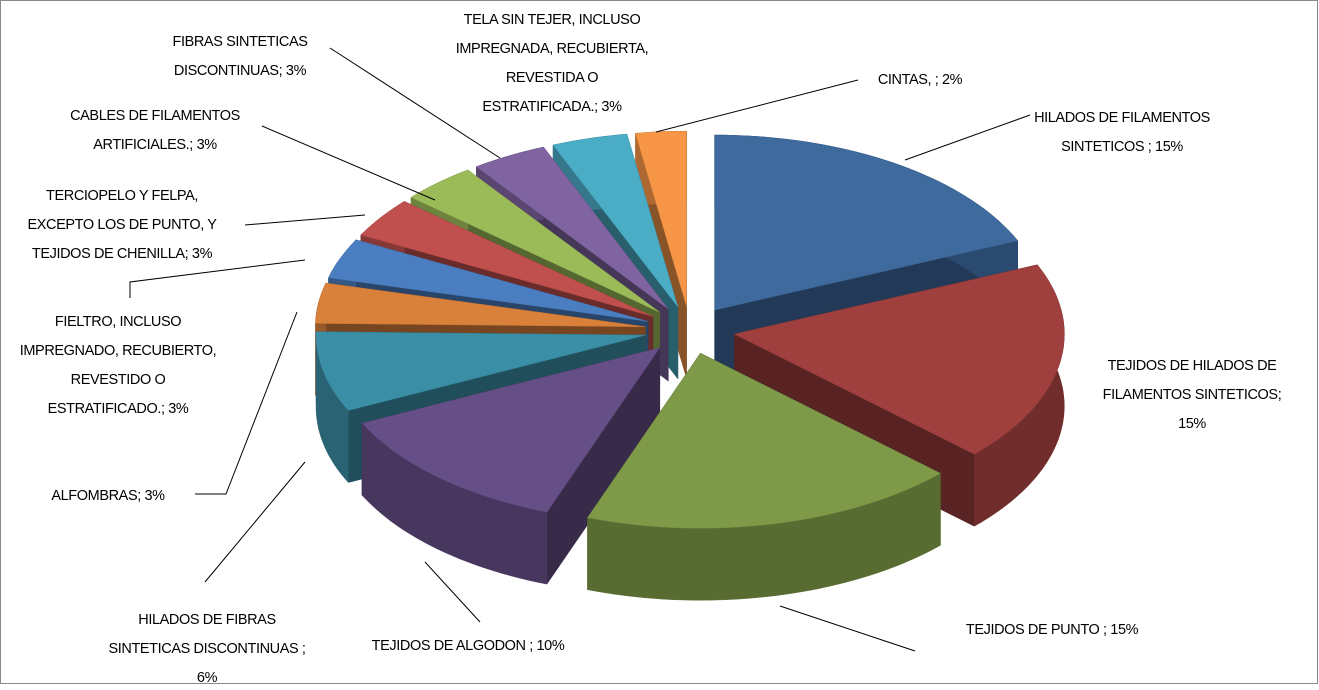 The height and width of the screenshot is (690, 1319). Describe the element at coordinates (122, 196) in the screenshot. I see `data-label: TERCIOPELO Y FELPA,` at that location.